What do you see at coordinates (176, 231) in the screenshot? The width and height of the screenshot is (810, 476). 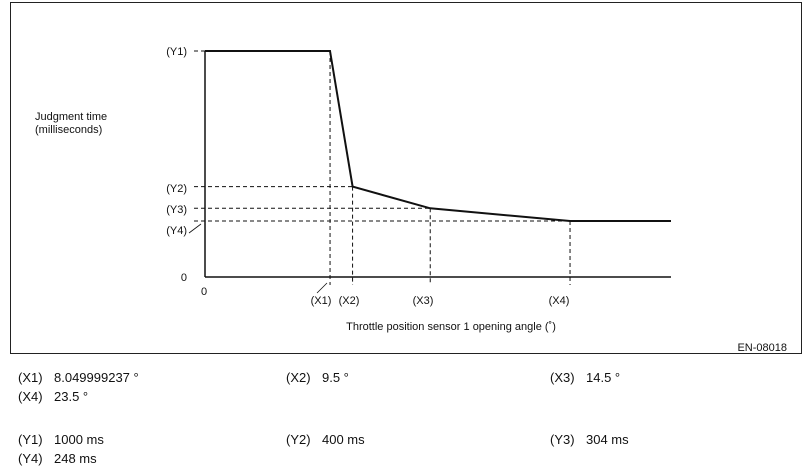 I see `y-tick-label: (Y4)` at bounding box center [176, 231].